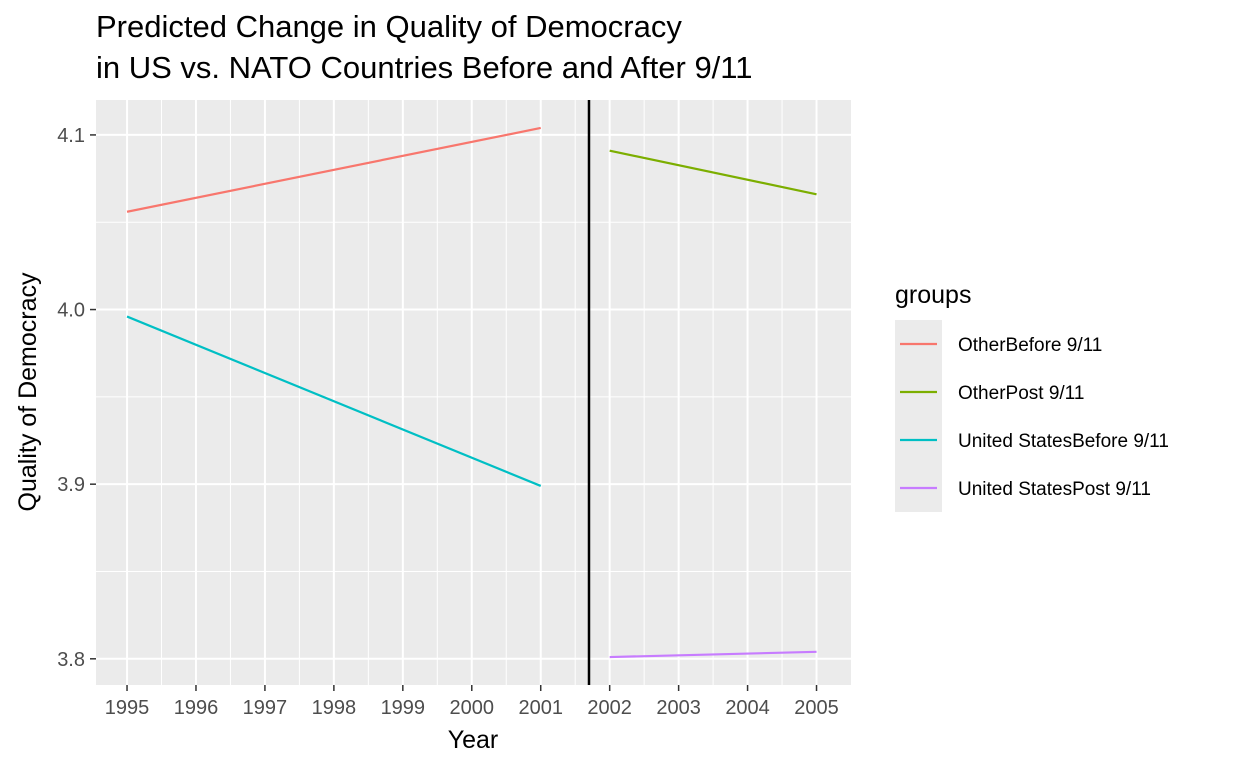  Describe the element at coordinates (389, 26) in the screenshot. I see `chart-title-line-1: Predicted Change in Quality of Democracy` at that location.